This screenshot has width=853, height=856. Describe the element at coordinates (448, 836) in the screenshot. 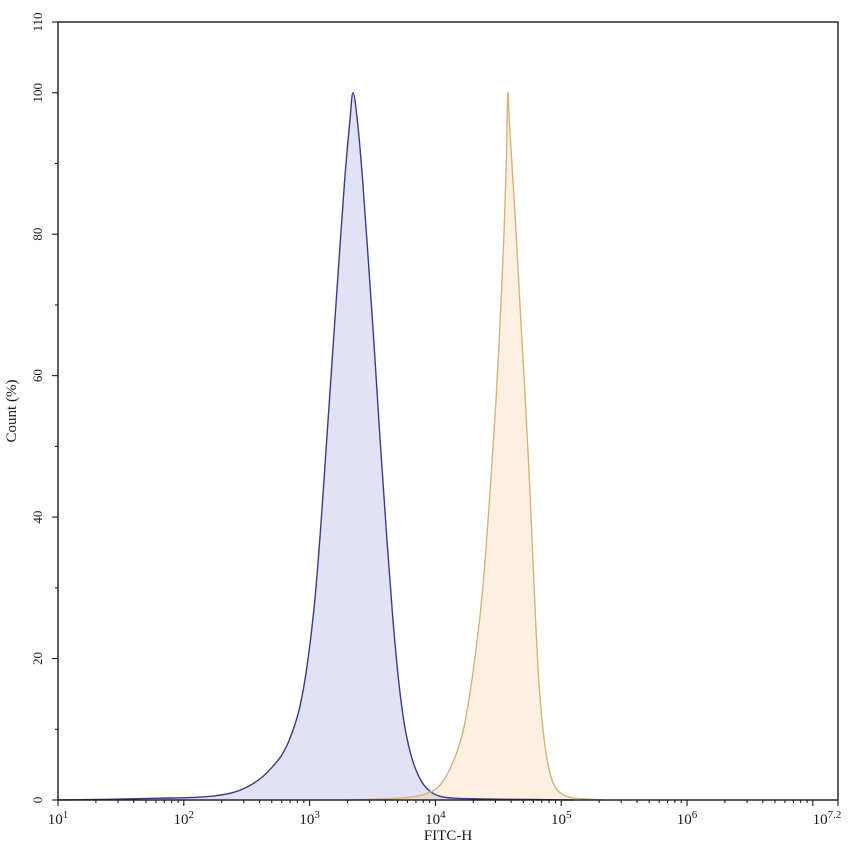

I see `x-axis-title: FITC-H` at that location.